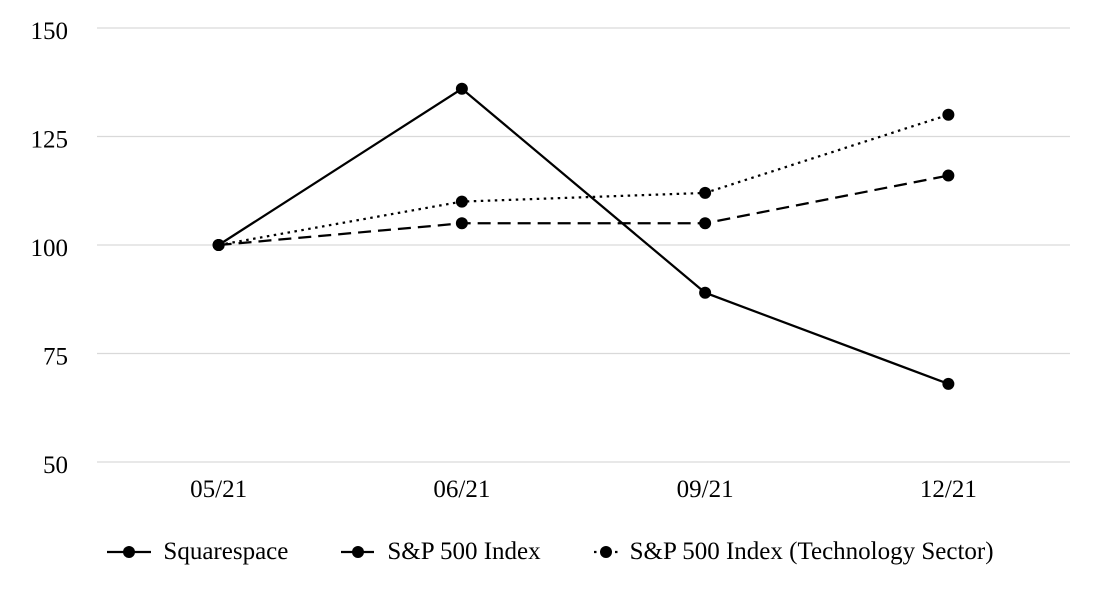 The height and width of the screenshot is (600, 1100). What do you see at coordinates (50, 248) in the screenshot?
I see `y-tick-label: 100` at bounding box center [50, 248].